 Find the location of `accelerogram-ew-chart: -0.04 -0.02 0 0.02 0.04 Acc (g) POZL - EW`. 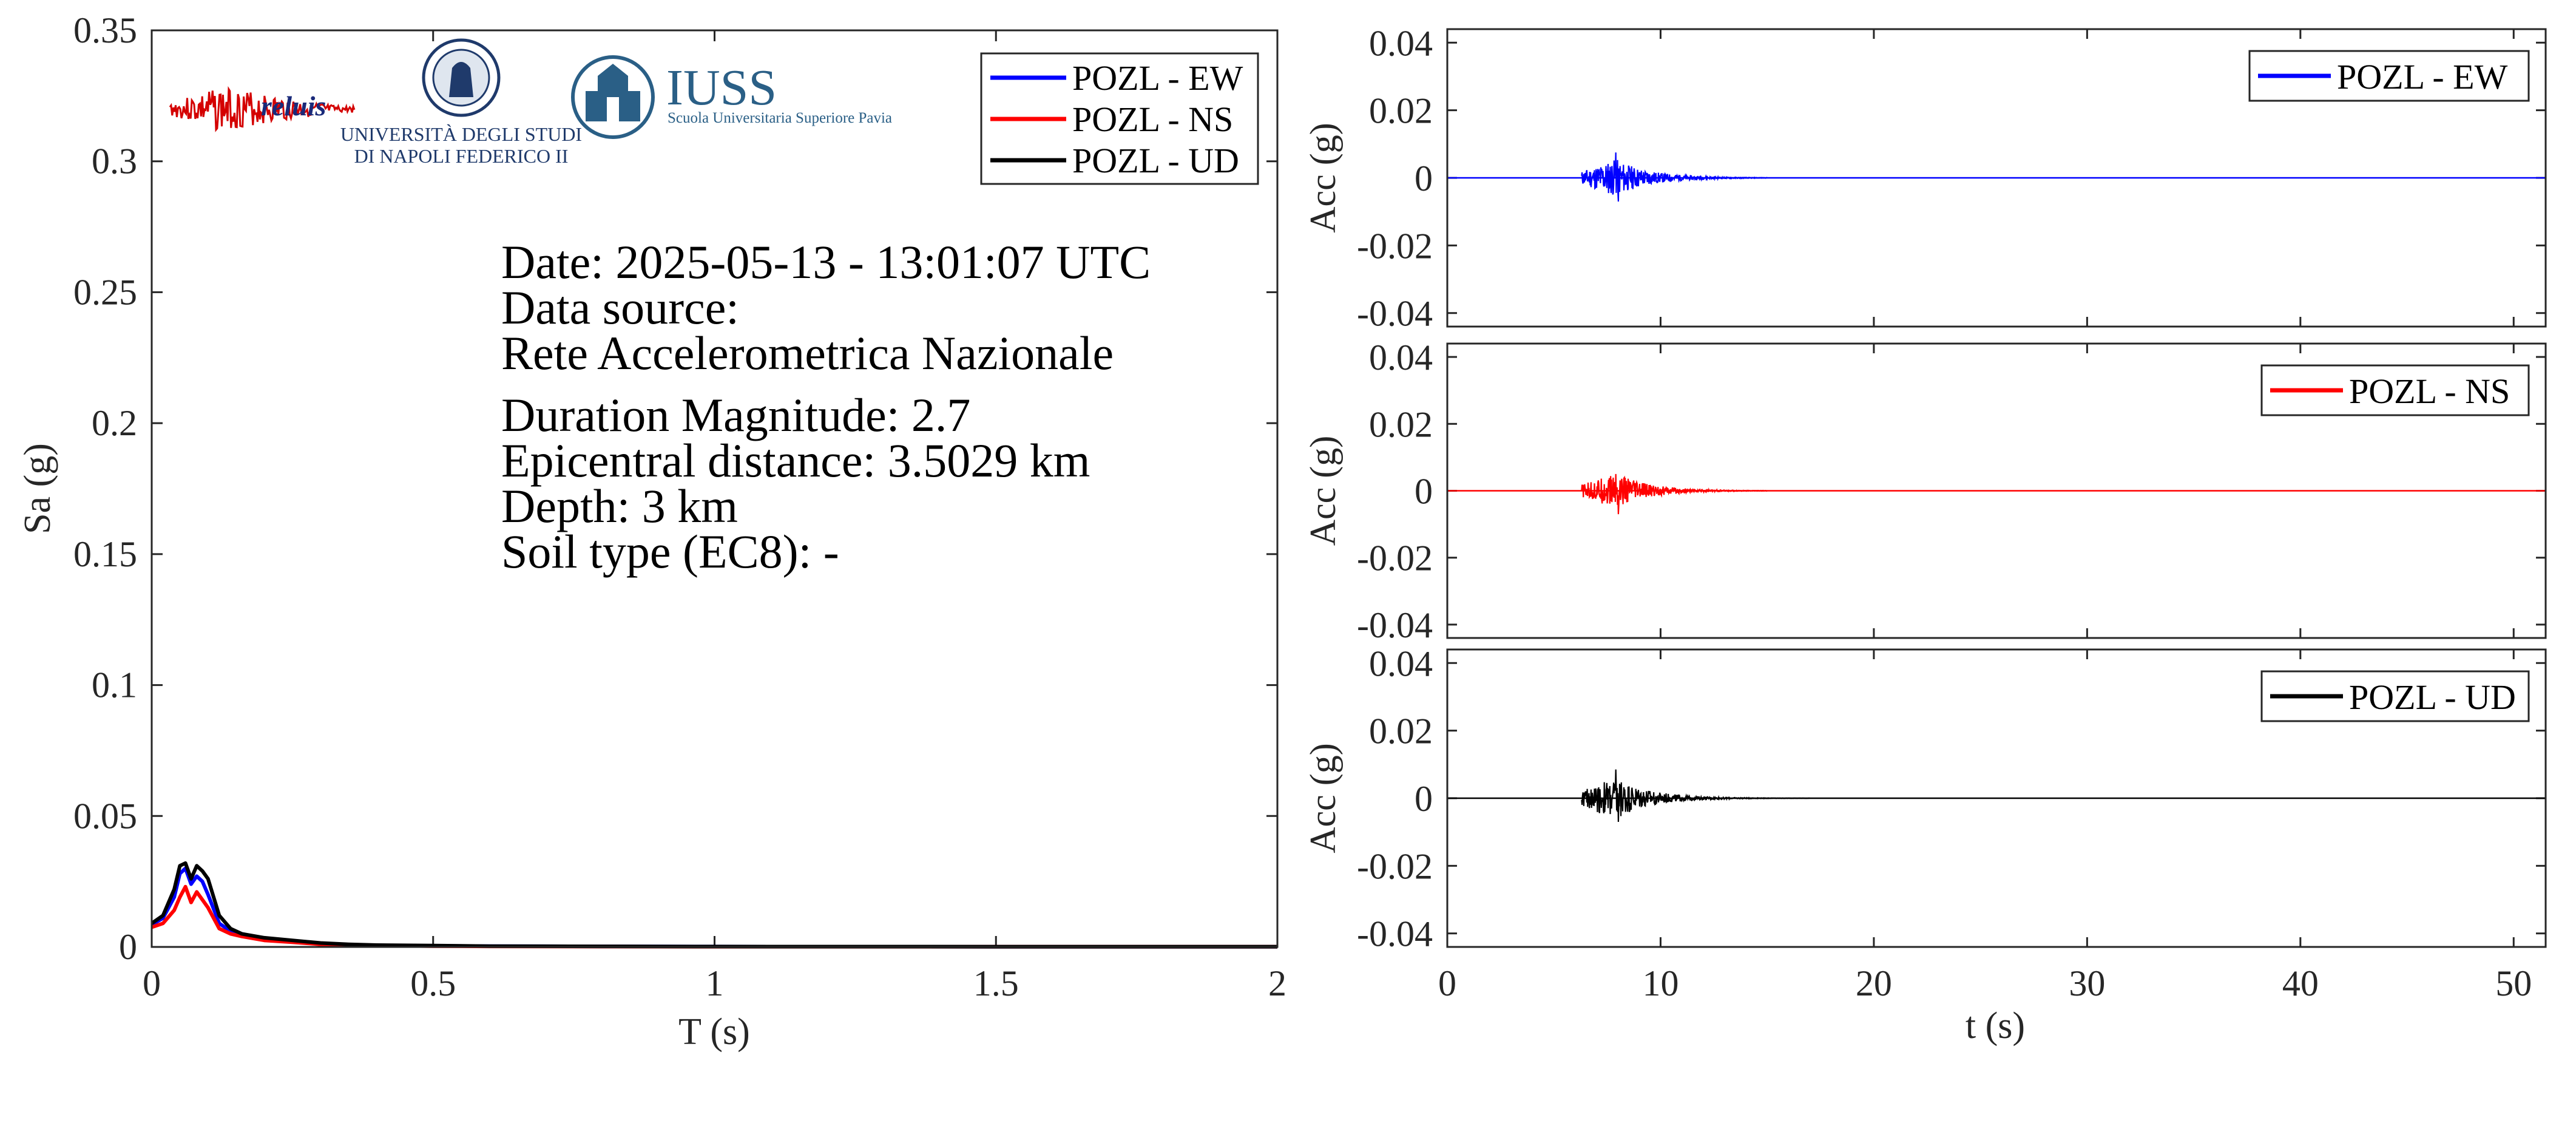

accelerogram-ew-chart: -0.04 -0.02 0 0.02 0.04 Acc (g) POZL - EW is located at coordinates (1925, 178).